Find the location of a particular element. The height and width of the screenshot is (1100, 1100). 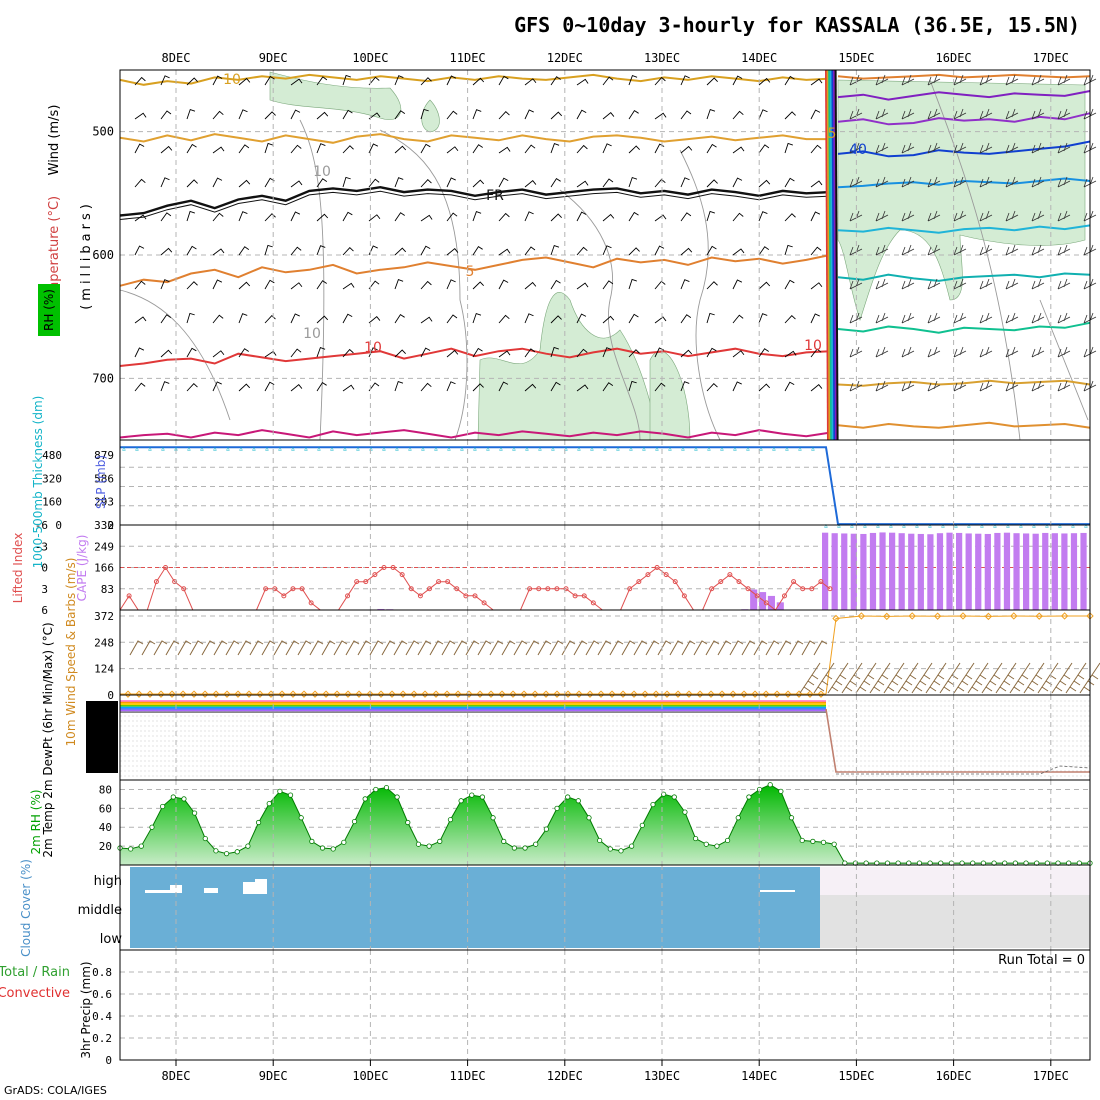

cloud-gap is located at coordinates (211, 890).